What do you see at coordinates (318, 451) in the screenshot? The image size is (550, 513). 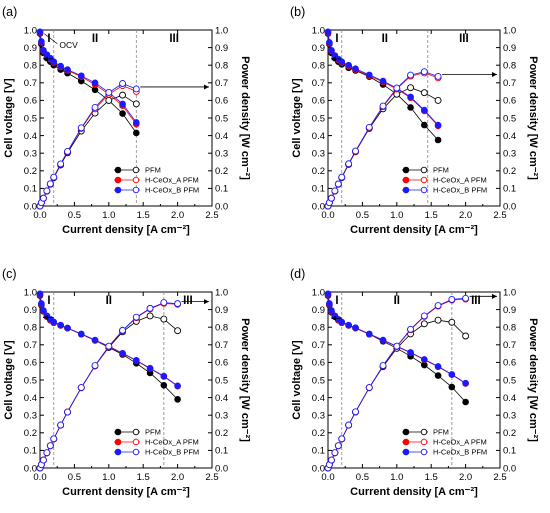 I see `y-left-tick-label: 0.1` at bounding box center [318, 451].